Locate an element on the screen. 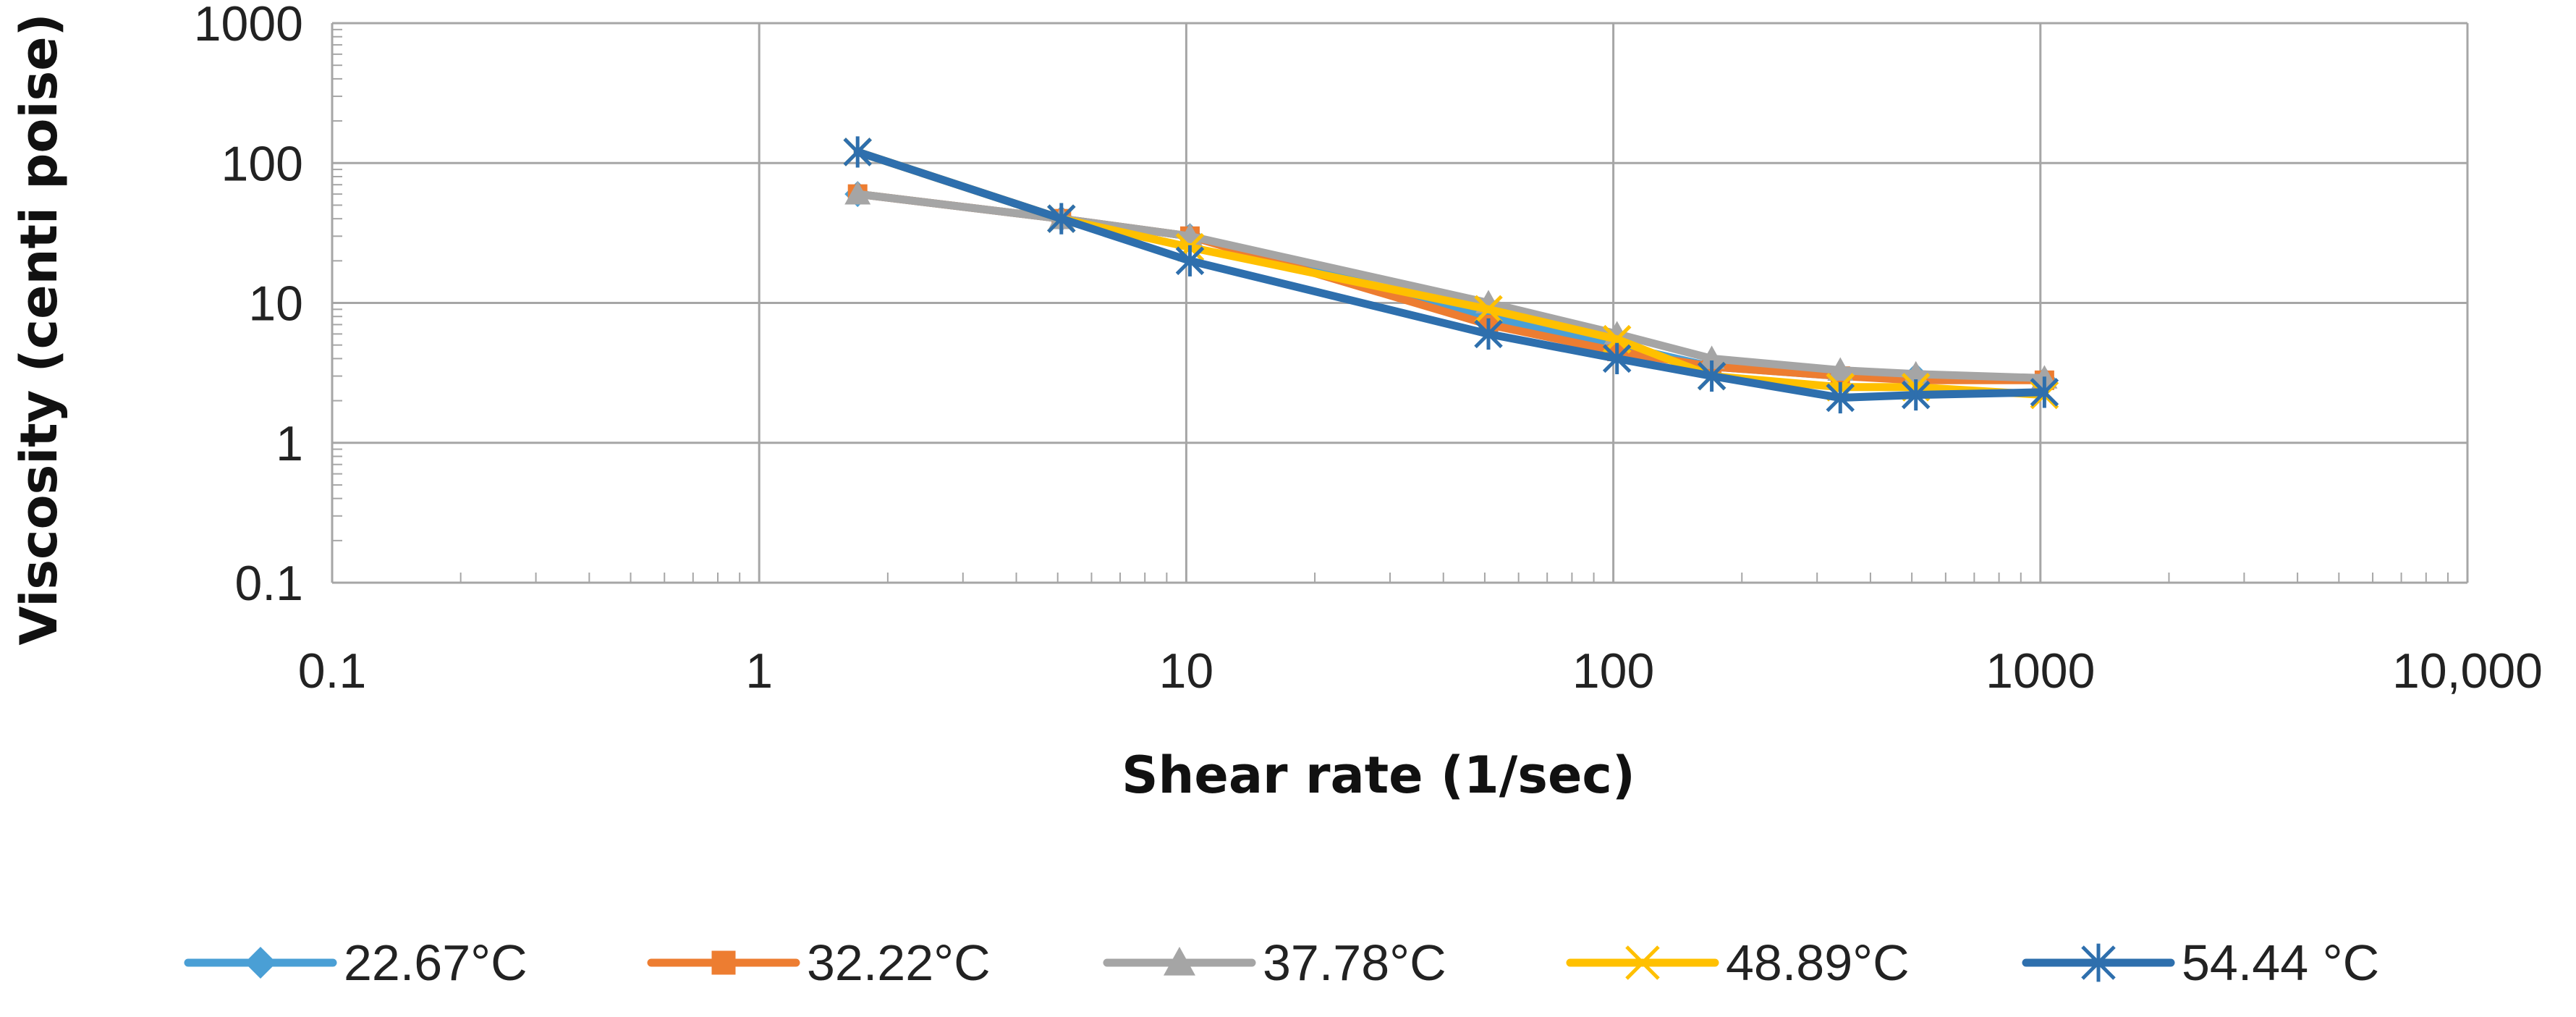 The width and height of the screenshot is (2576, 1017). legend-item: 48.89°C is located at coordinates (1738, 962).